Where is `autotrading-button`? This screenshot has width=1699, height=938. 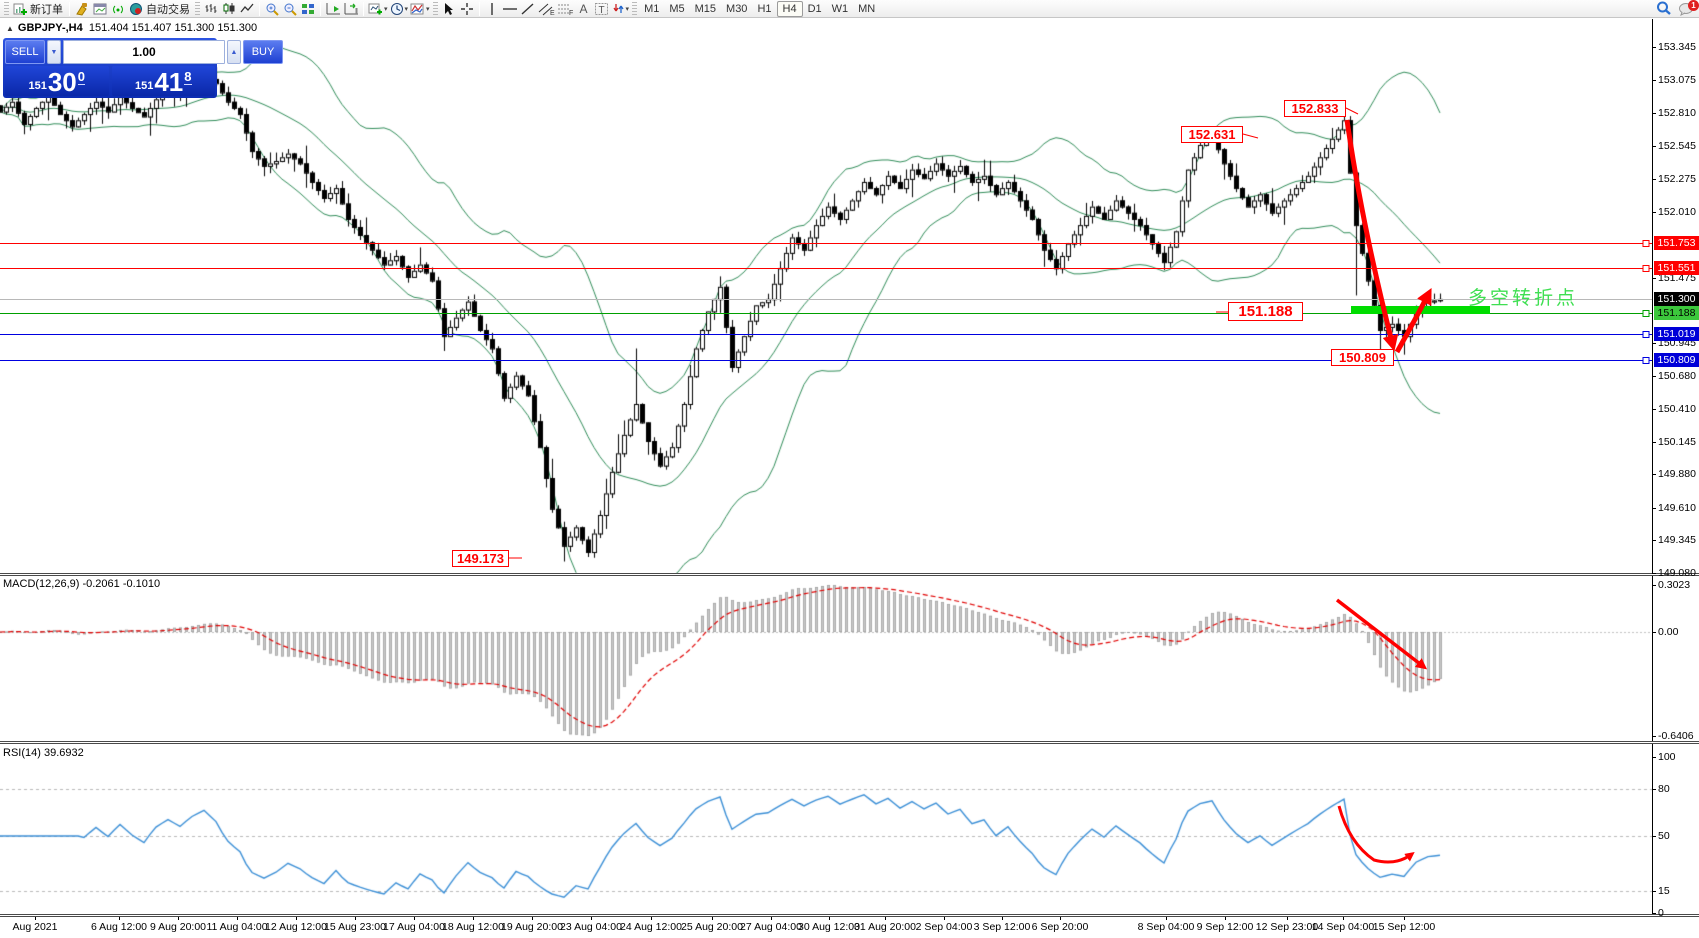
autotrading-button is located at coordinates (136, 9).